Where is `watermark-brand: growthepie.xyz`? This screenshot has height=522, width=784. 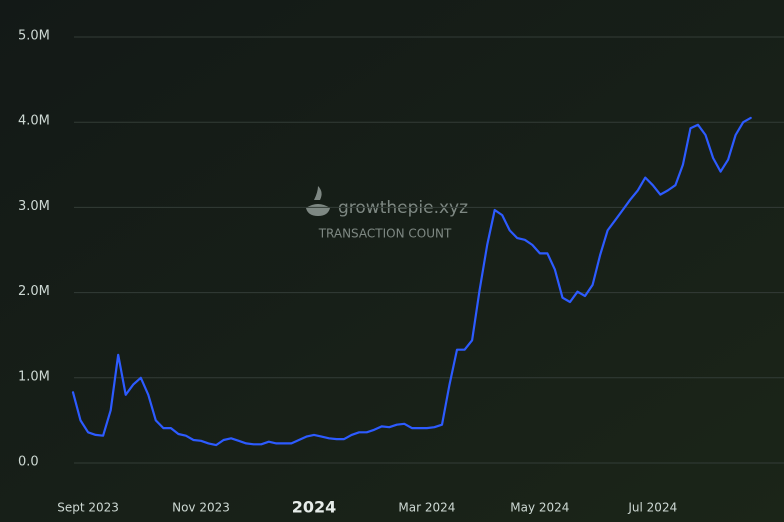
watermark-brand: growthepie.xyz is located at coordinates (403, 208).